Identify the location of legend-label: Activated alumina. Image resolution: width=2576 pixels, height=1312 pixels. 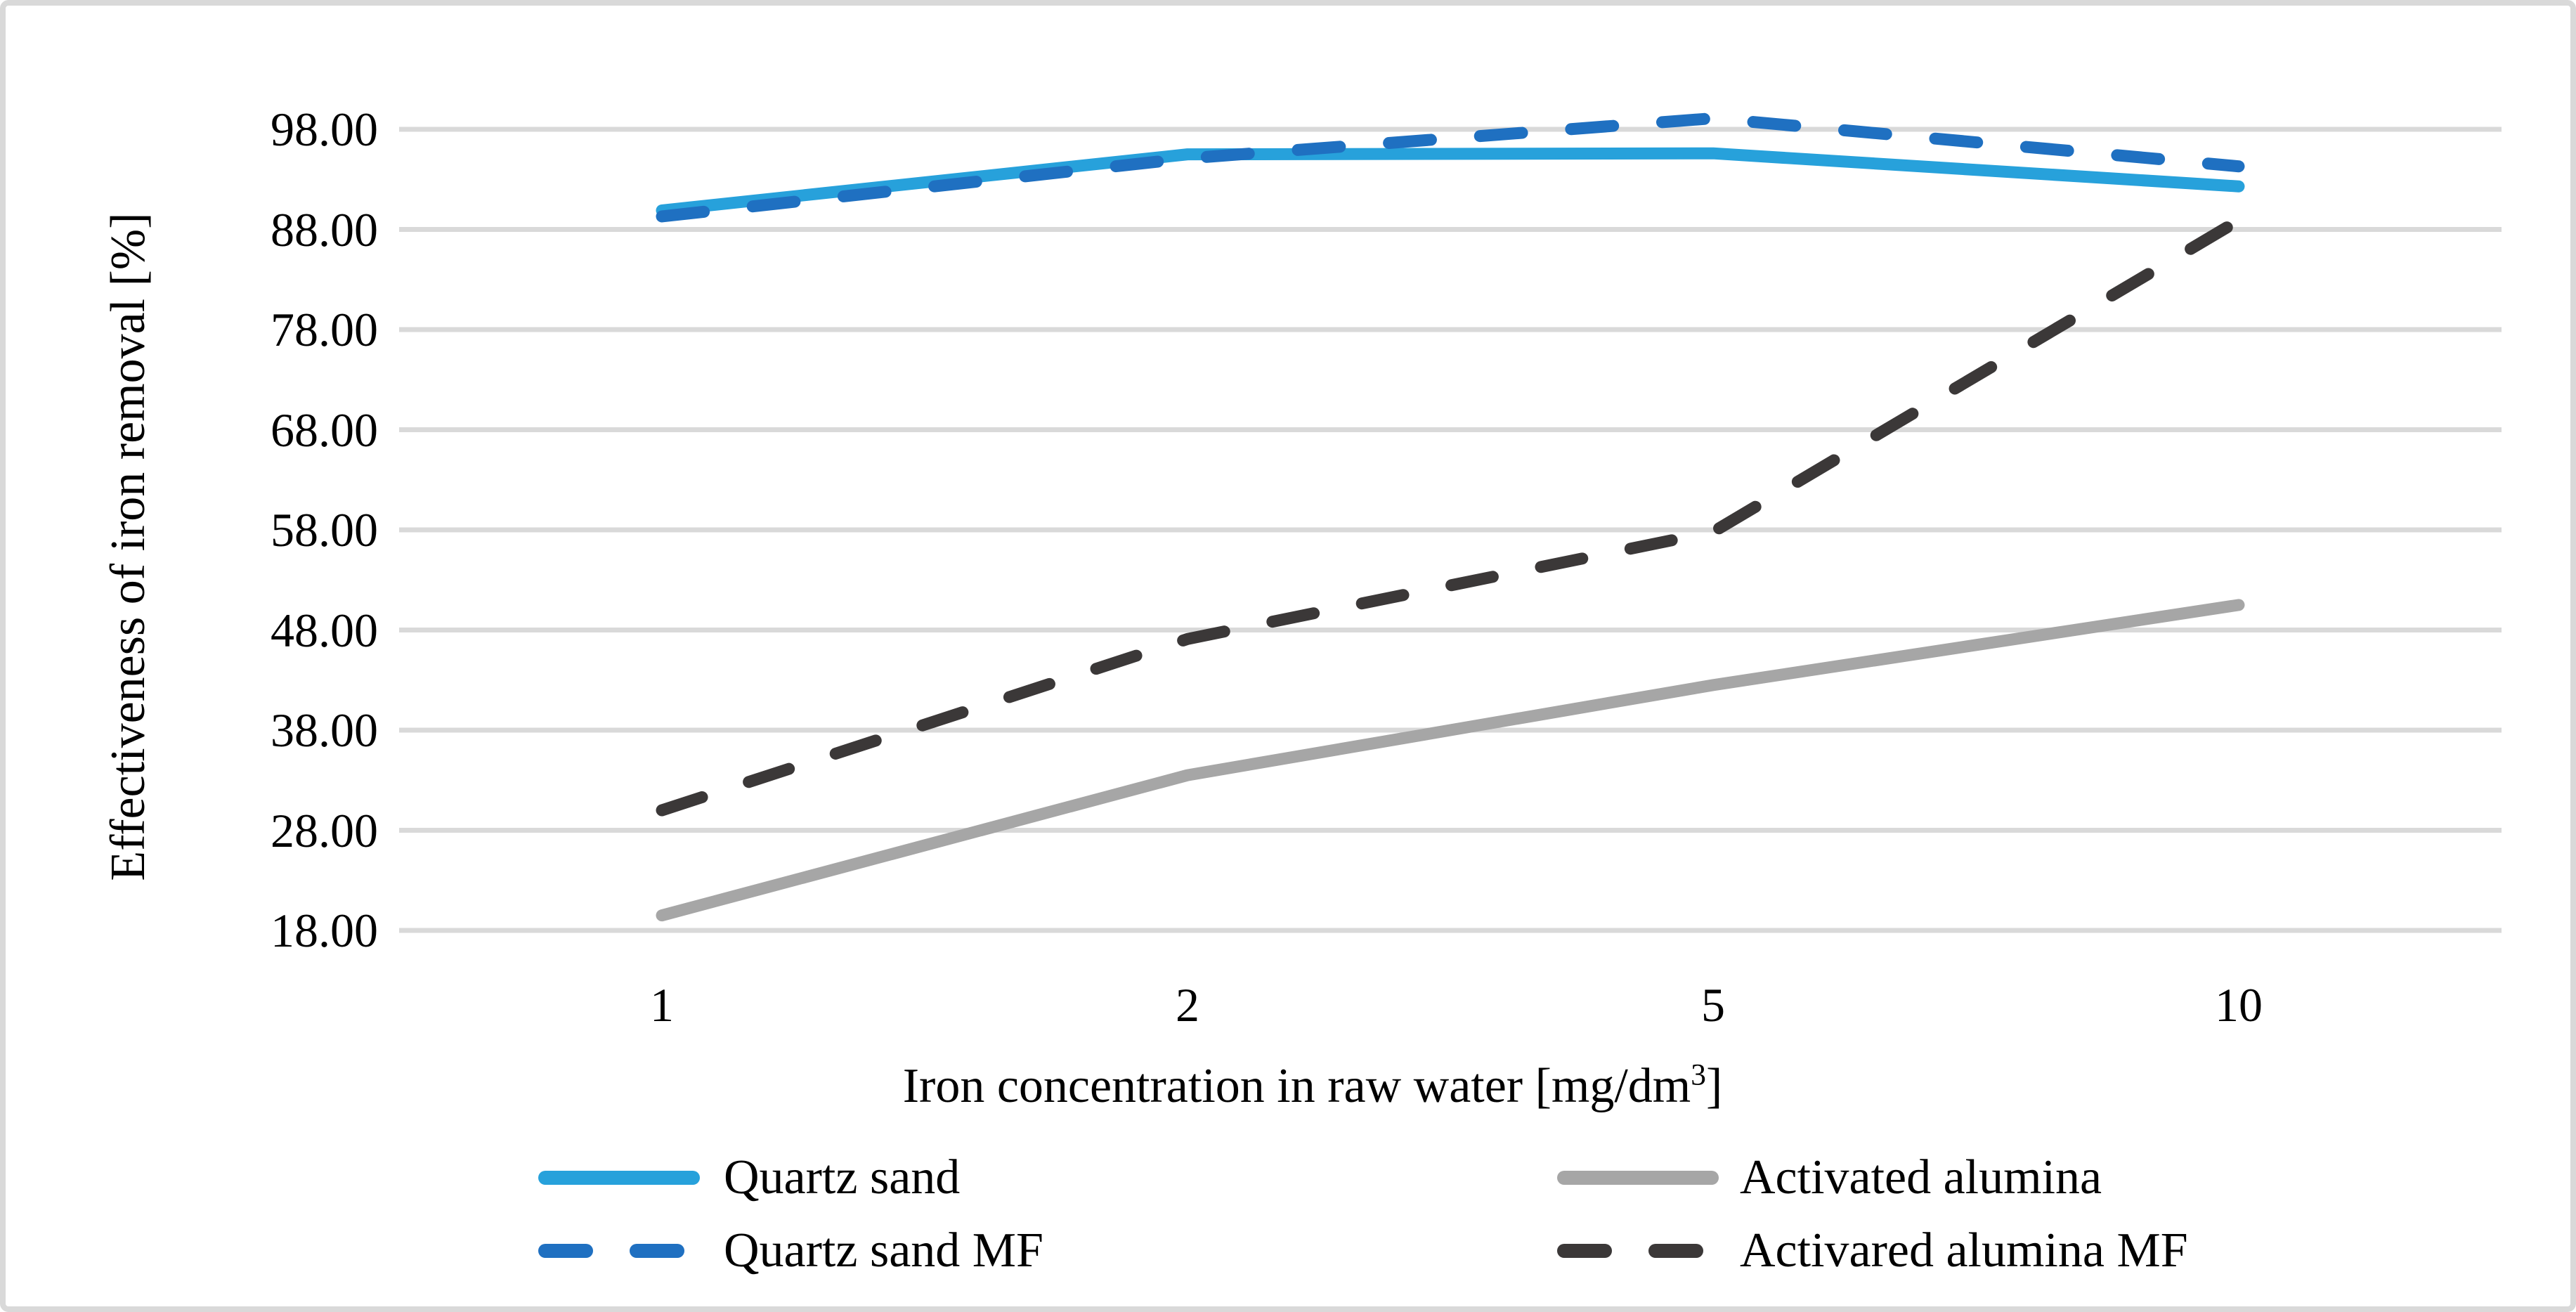
(1921, 1177).